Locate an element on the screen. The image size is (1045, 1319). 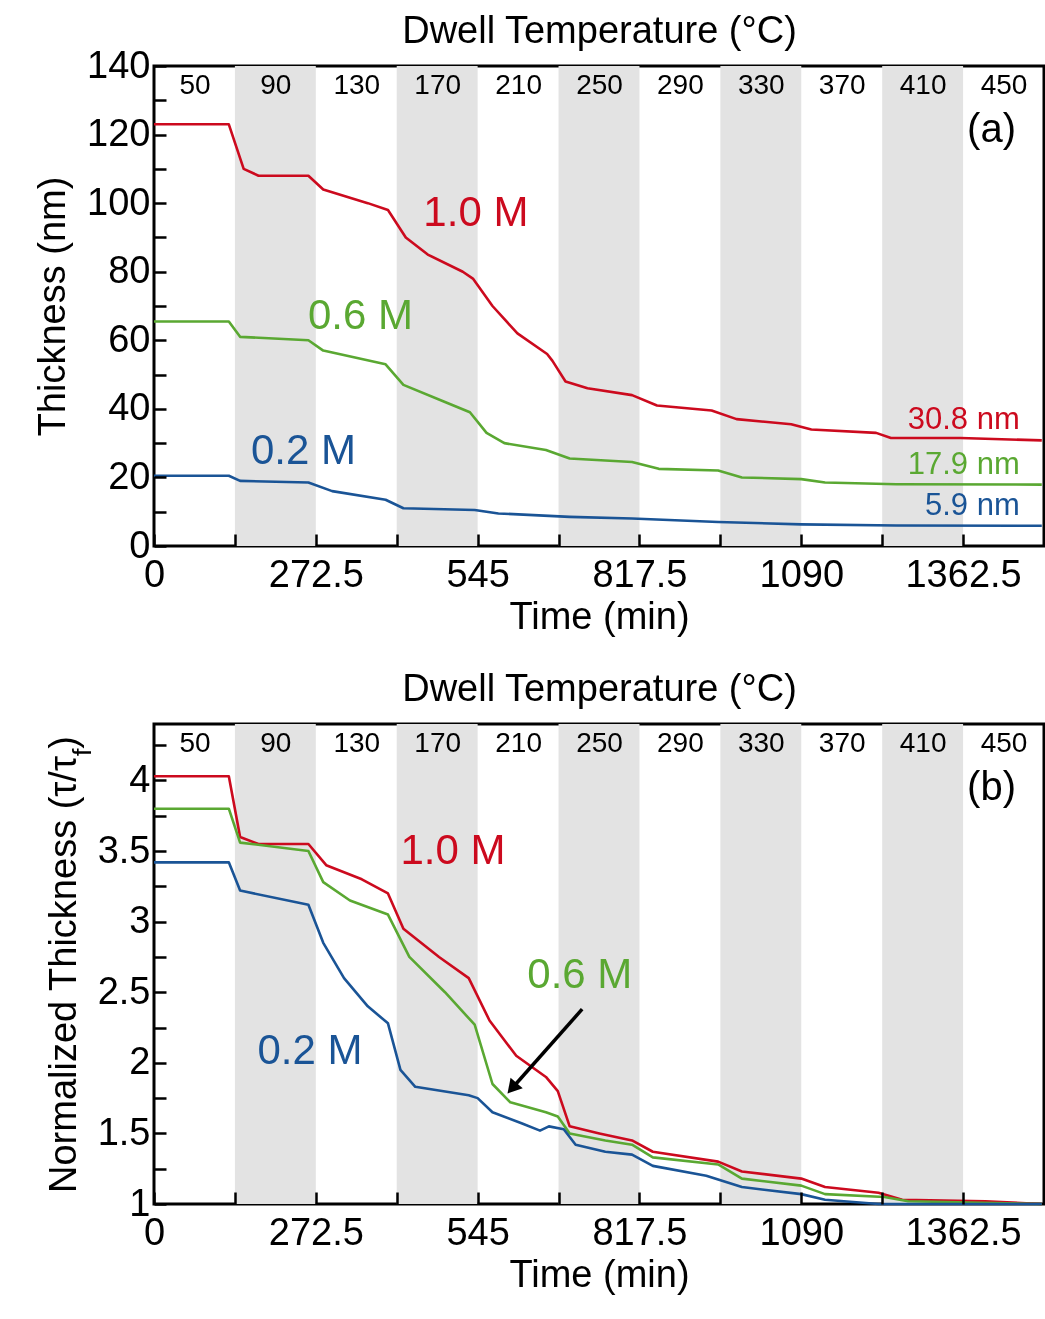
y-tick-label: 120 is located at coordinates (119, 133).